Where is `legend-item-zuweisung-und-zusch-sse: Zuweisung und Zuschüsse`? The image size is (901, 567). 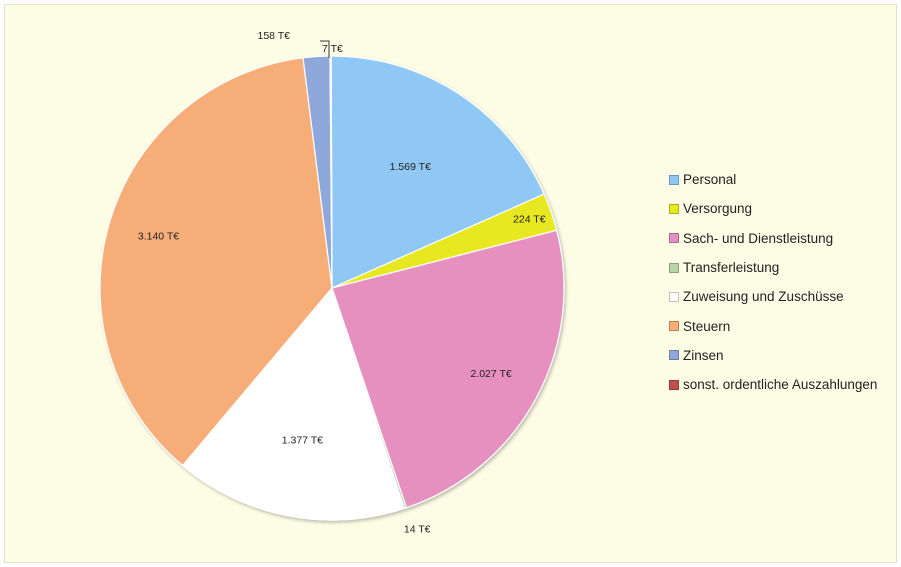 legend-item-zuweisung-und-zusch-sse: Zuweisung und Zuschüsse is located at coordinates (773, 296).